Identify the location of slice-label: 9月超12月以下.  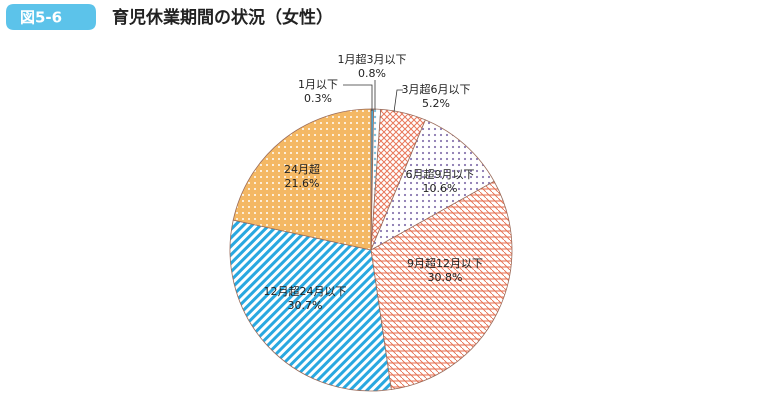
(445, 263).